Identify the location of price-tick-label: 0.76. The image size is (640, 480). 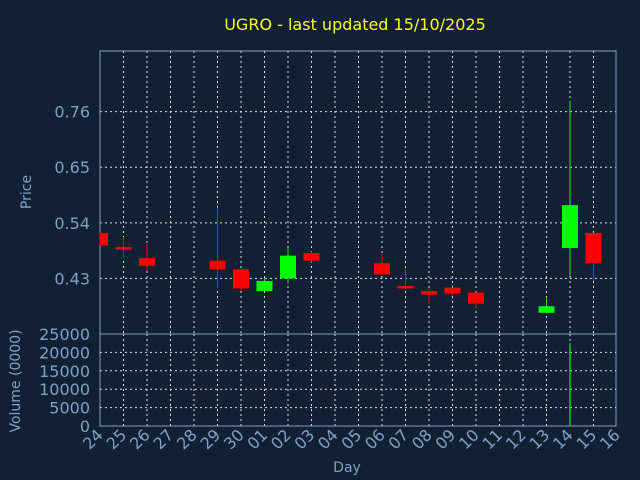
(72, 112).